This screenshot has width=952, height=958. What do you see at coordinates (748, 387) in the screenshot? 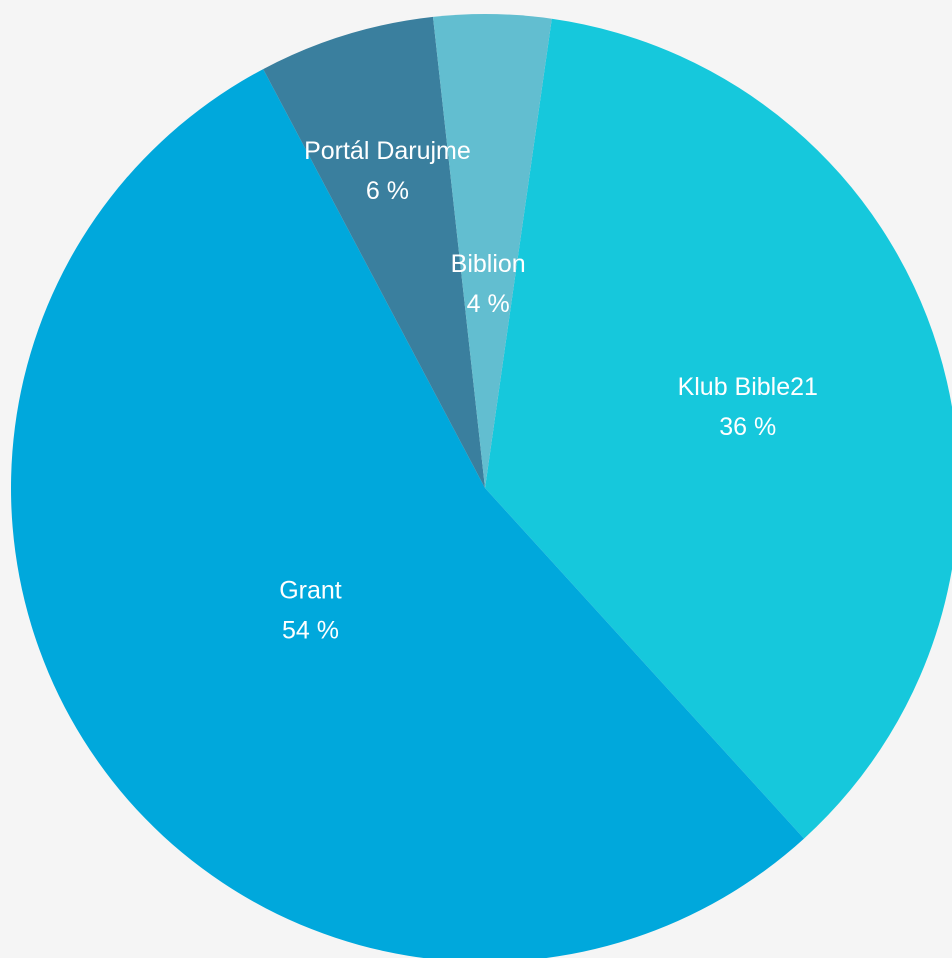
I see `slice-label-name: Klub Bible21` at bounding box center [748, 387].